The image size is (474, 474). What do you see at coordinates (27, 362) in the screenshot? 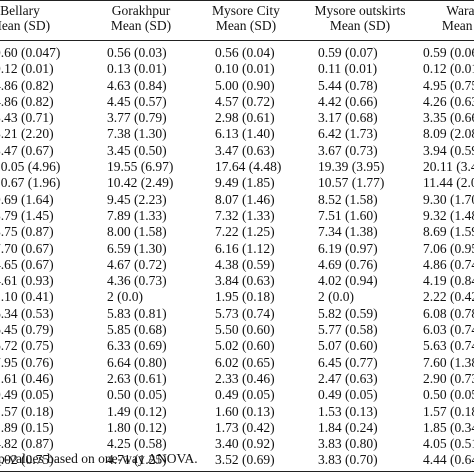
I see `table-cell-bellary: 7.95 (0.76)` at bounding box center [27, 362].